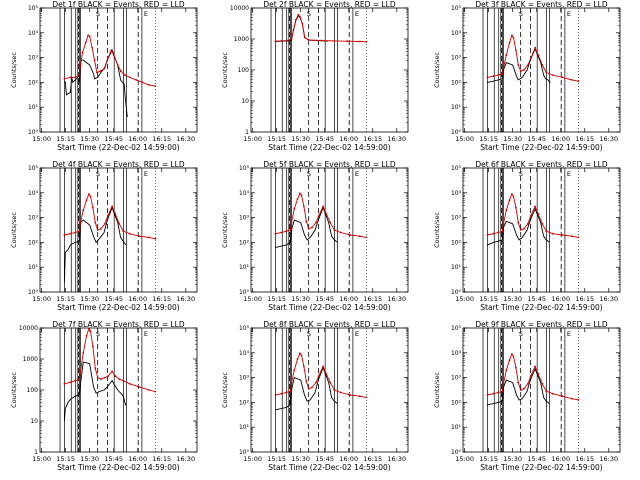  I want to click on y-tick-label: 10², so click(33, 82).